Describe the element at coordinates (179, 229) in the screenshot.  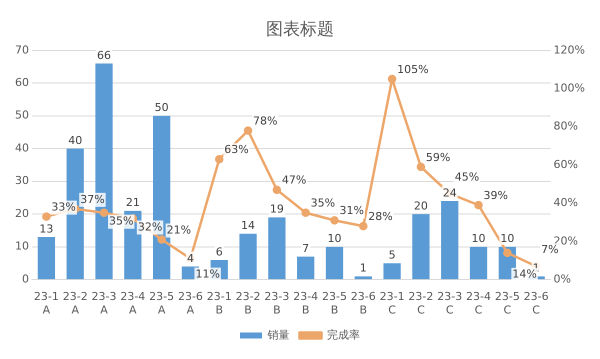
I see `data-label: 21%` at that location.